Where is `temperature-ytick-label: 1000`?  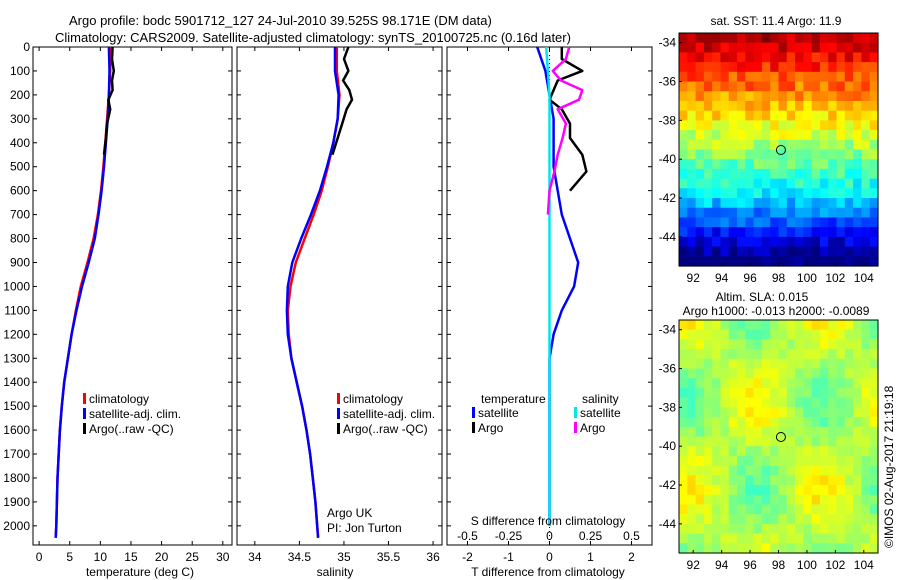
temperature-ytick-label: 1000 is located at coordinates (16, 286).